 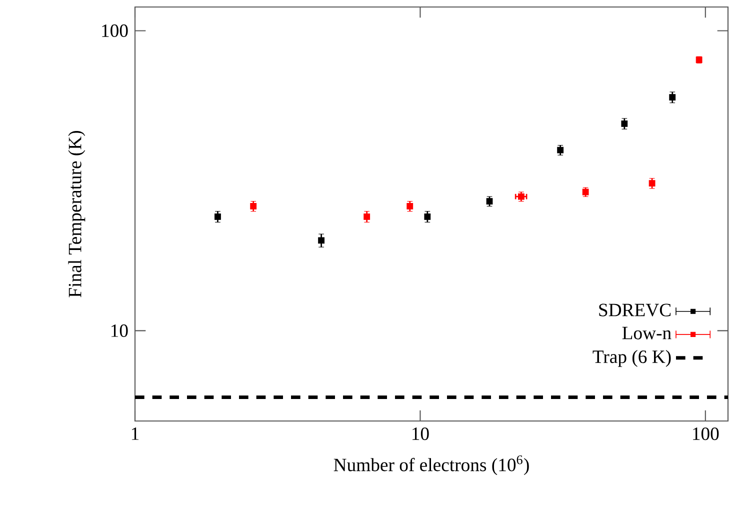 I want to click on legend-label: Low-n, so click(x=647, y=333).